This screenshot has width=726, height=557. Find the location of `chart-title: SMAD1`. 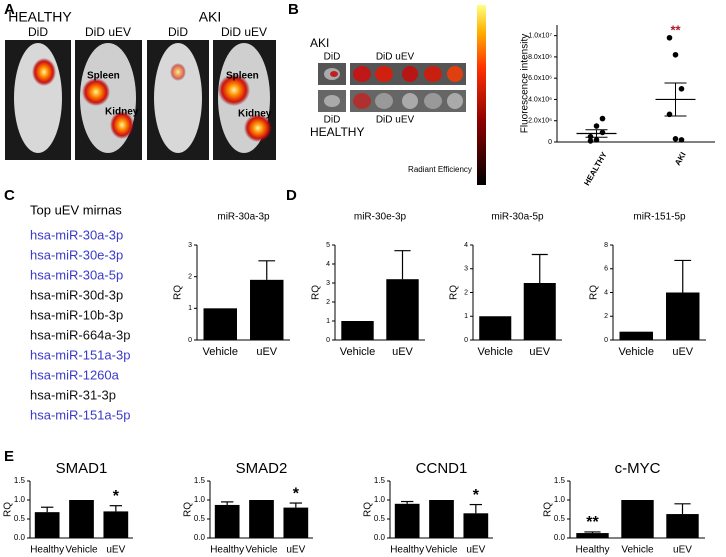

chart-title: SMAD1 is located at coordinates (82, 468).